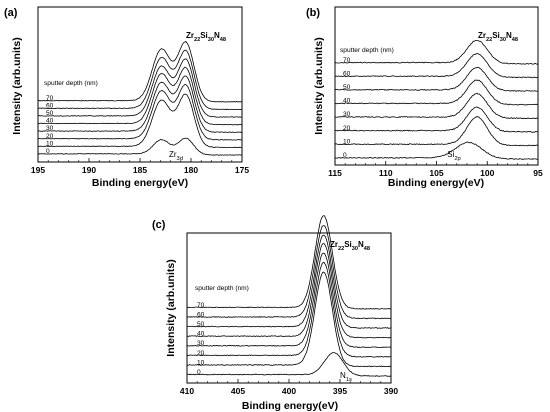 The width and height of the screenshot is (550, 412). I want to click on x-tick-label: 180, so click(191, 170).